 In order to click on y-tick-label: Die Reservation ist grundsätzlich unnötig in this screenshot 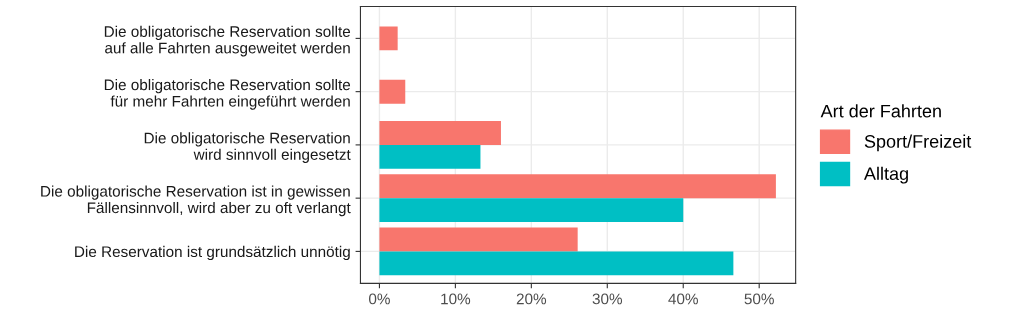, I will do `click(212, 253)`.